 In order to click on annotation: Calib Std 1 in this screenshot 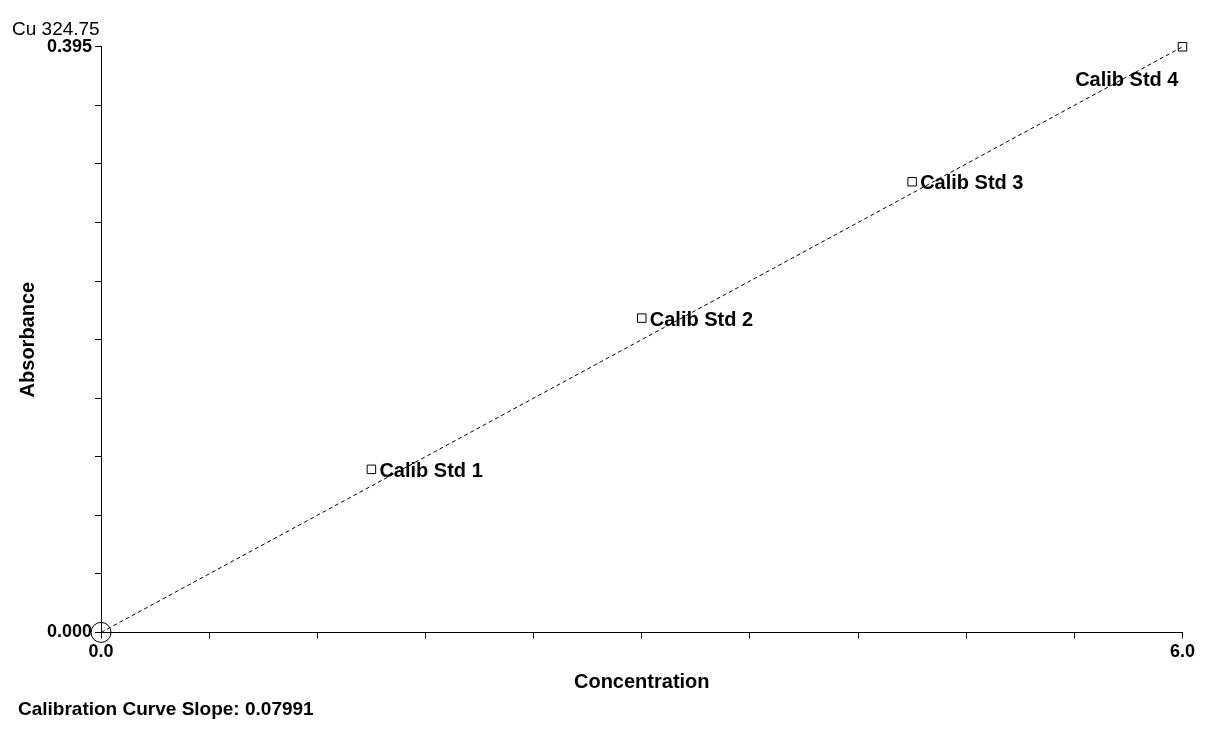, I will do `click(431, 469)`.